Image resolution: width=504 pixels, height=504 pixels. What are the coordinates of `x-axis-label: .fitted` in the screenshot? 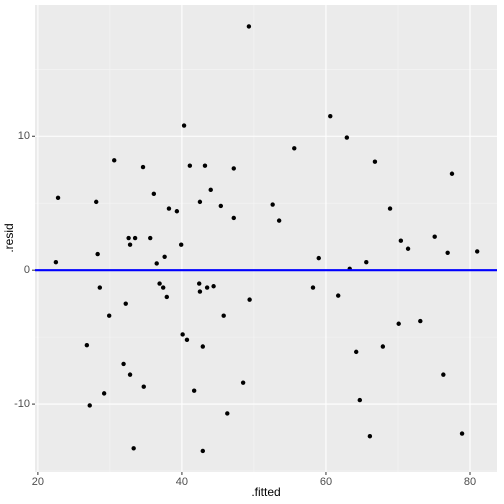 It's located at (265, 492).